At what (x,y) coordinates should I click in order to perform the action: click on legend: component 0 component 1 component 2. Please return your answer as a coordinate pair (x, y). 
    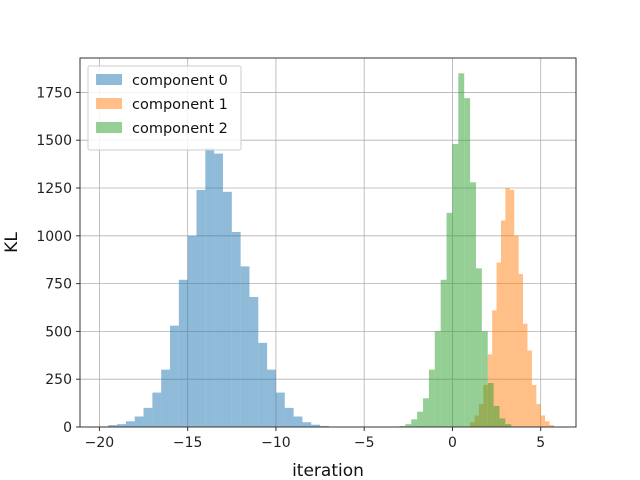
    Looking at the image, I should click on (164, 108).